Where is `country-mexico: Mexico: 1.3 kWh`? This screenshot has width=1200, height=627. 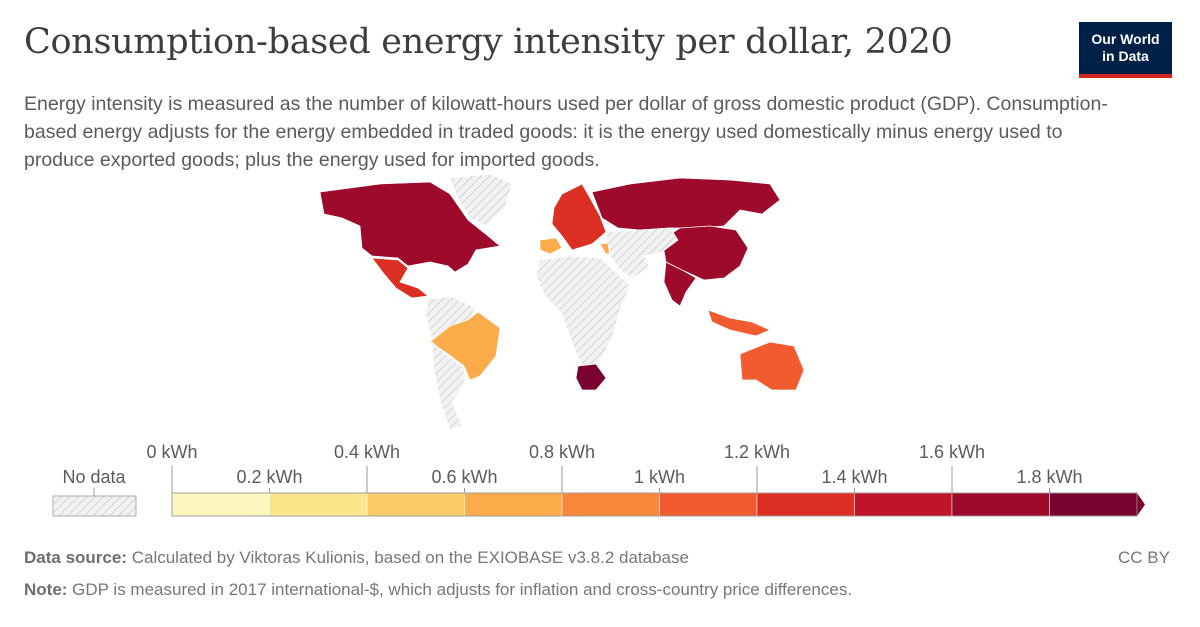 country-mexico: Mexico: 1.3 kWh is located at coordinates (400, 278).